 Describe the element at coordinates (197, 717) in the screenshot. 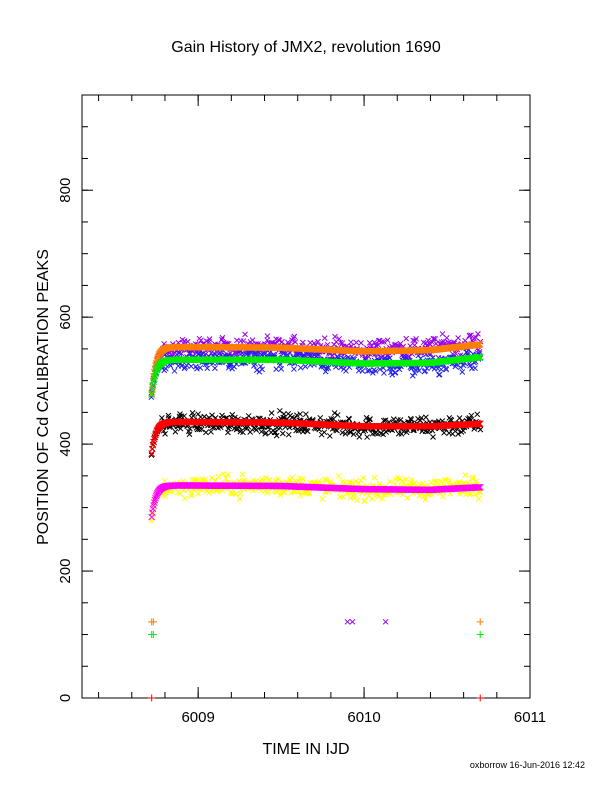

I see `x-tick-label: 6009` at that location.